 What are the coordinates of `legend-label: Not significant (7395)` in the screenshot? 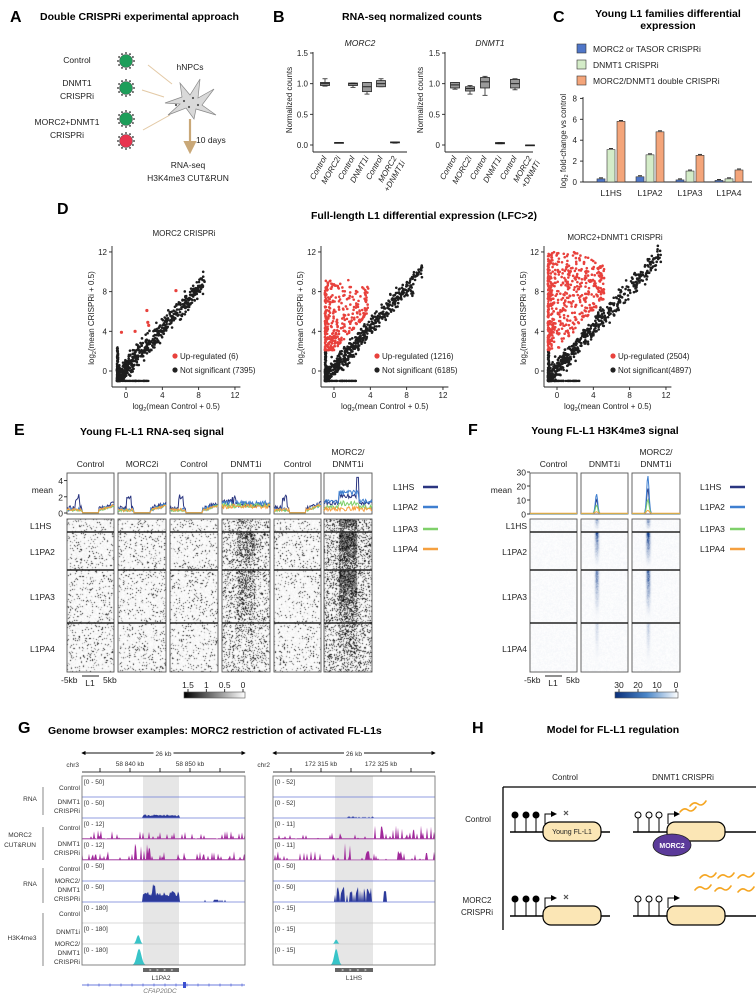 It's located at (218, 370).